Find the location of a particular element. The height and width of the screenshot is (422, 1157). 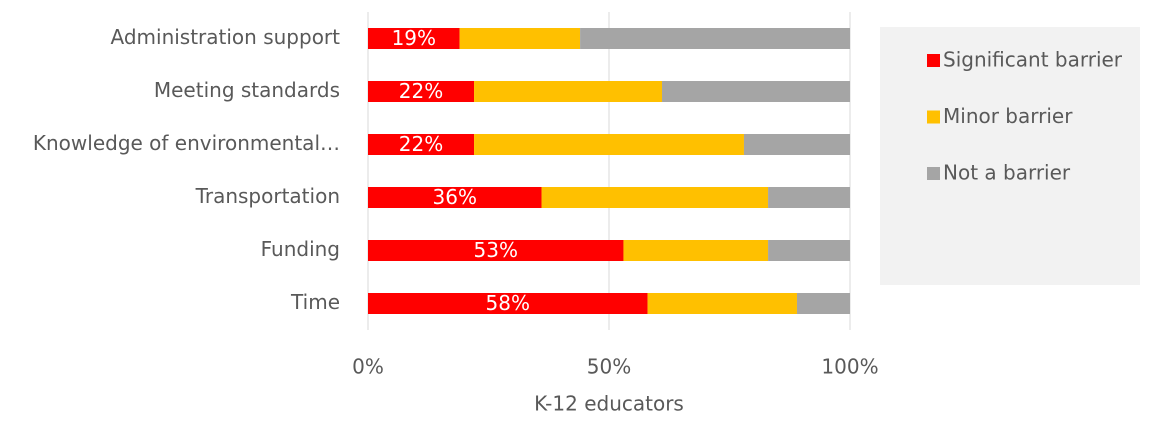

x-tick-label: 0% is located at coordinates (368, 367).